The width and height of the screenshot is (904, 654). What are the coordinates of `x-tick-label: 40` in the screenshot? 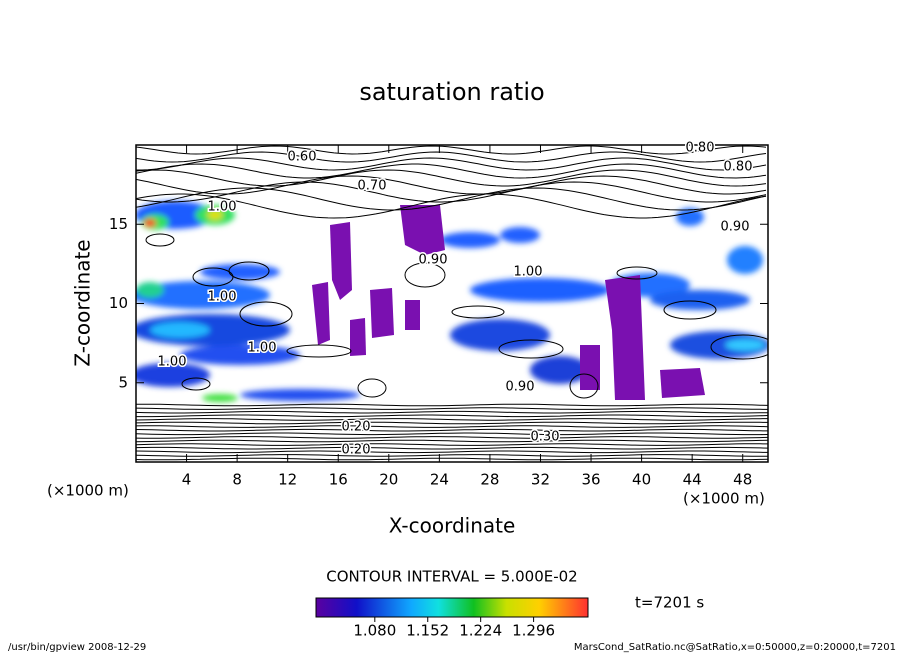 It's located at (641, 480).